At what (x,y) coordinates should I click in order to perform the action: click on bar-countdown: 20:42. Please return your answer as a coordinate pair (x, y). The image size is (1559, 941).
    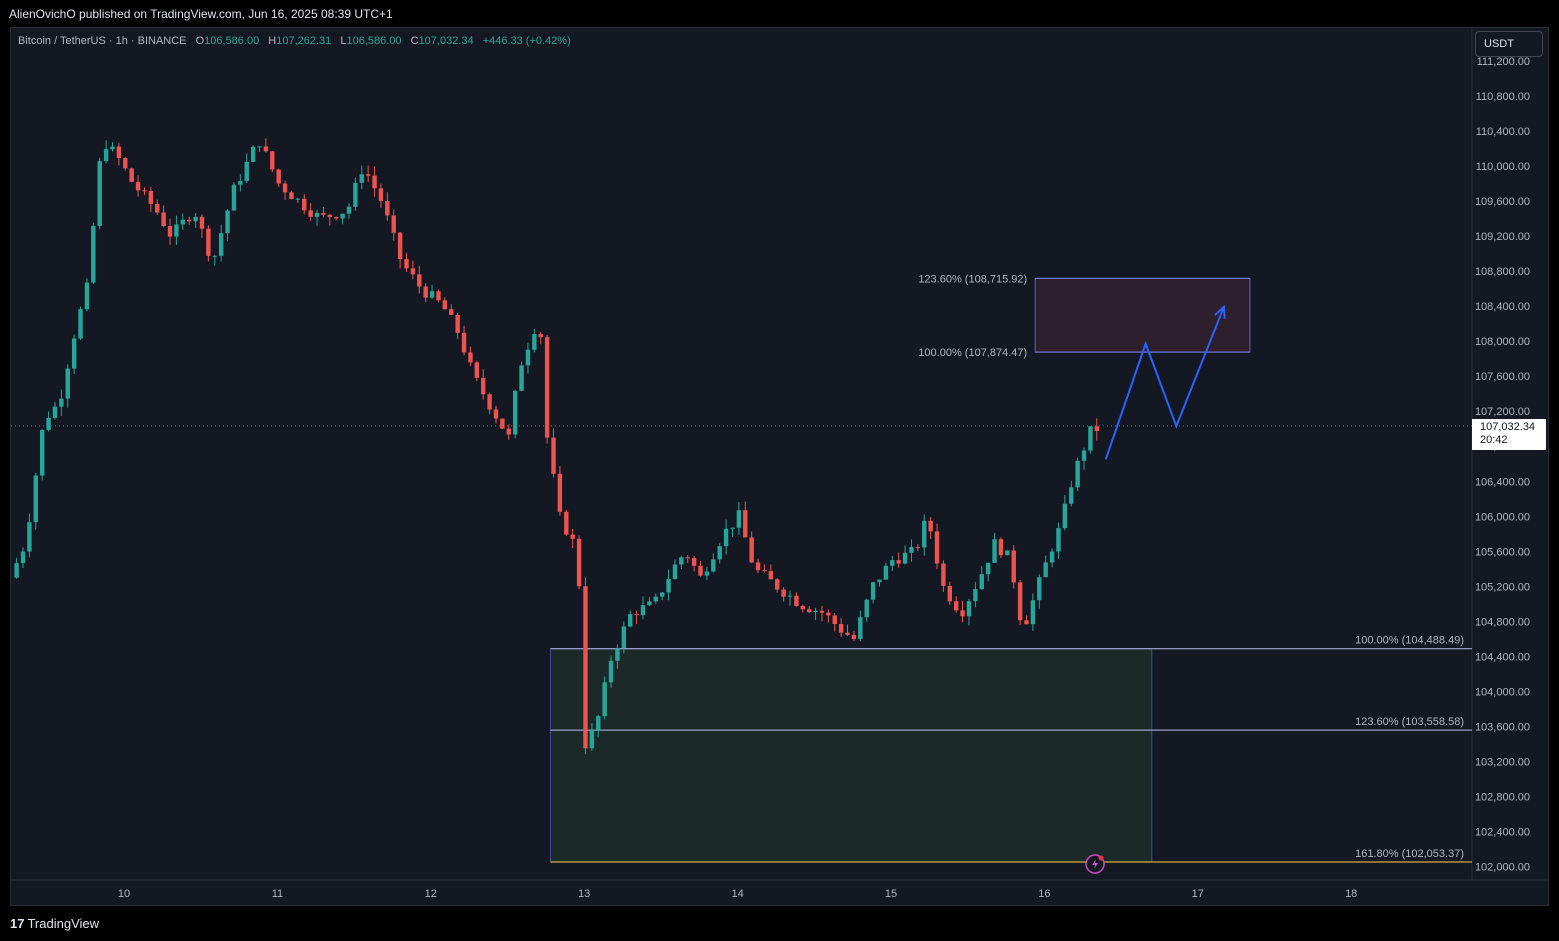
    Looking at the image, I should click on (1494, 440).